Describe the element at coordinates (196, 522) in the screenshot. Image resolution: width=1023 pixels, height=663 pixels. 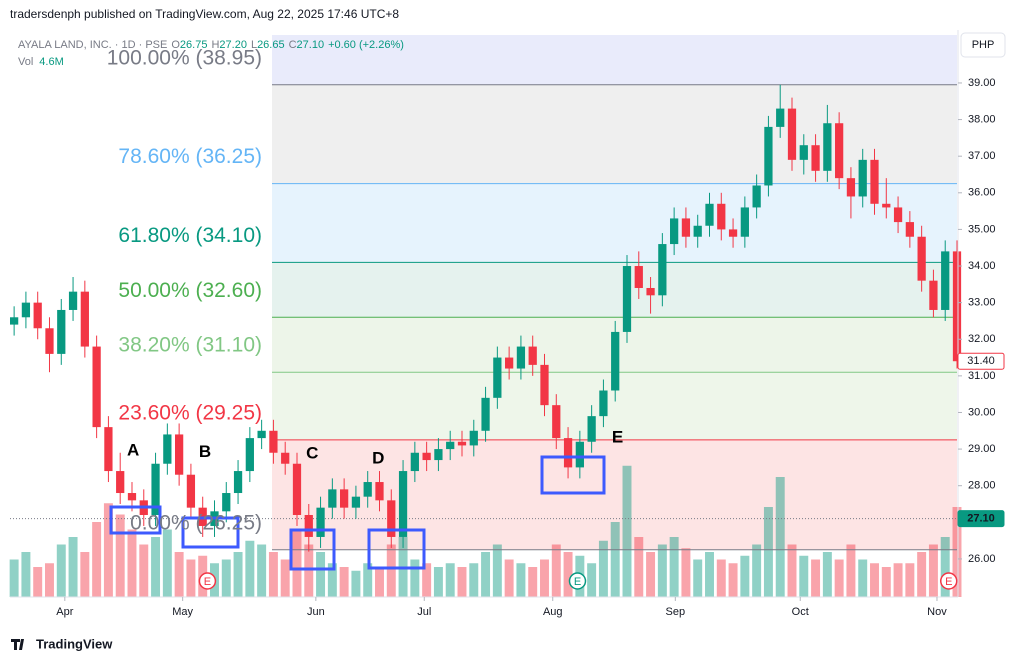
I see `fib-label: 0.00% (26.25)` at that location.